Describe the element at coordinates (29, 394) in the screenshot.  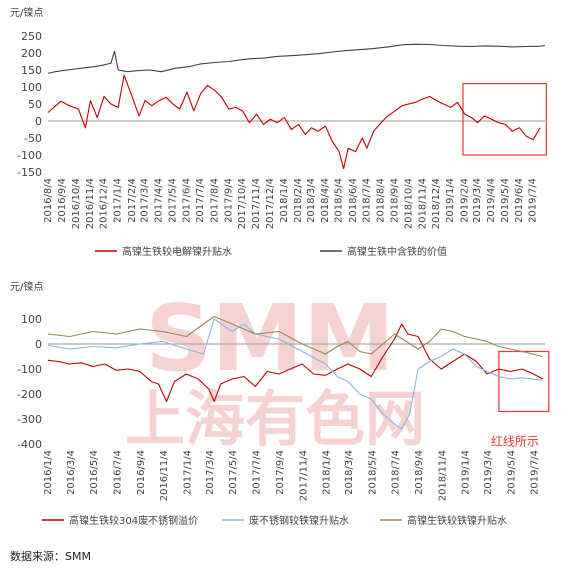
I see `y-tick-label: -200` at that location.